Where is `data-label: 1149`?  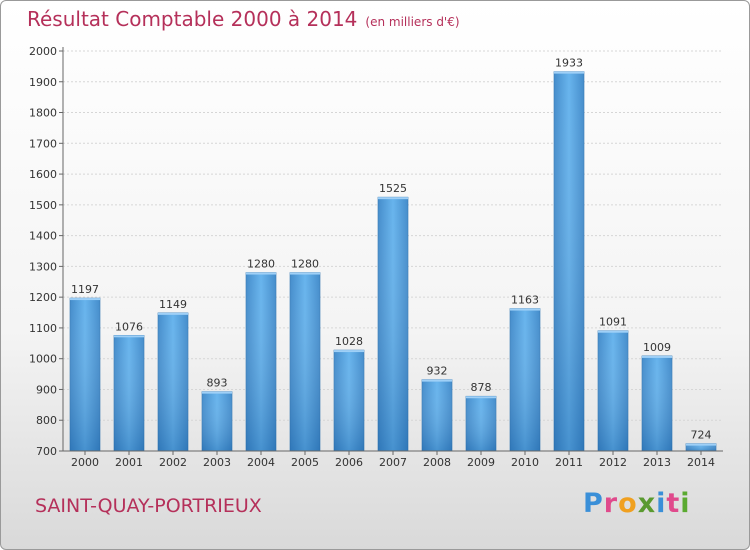 data-label: 1149 is located at coordinates (173, 304).